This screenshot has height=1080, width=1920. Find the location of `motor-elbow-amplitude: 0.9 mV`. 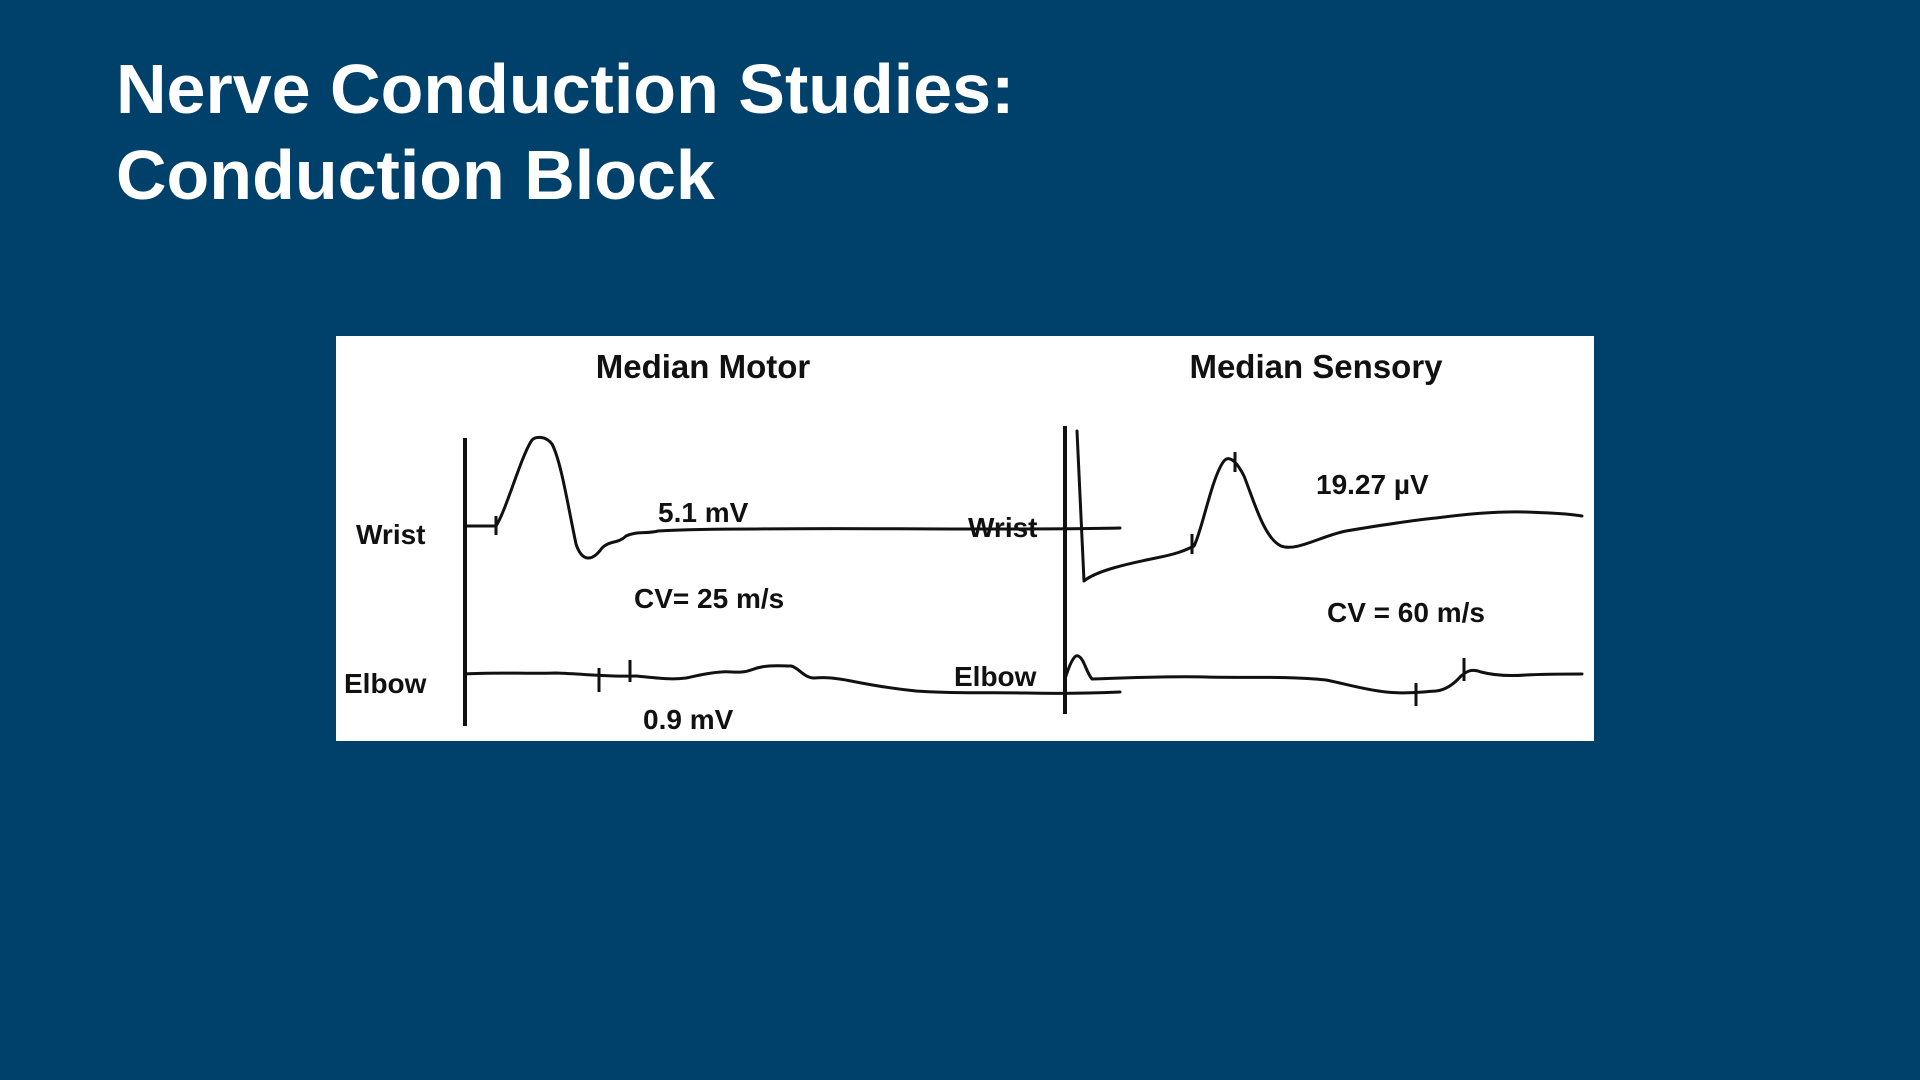

motor-elbow-amplitude: 0.9 mV is located at coordinates (688, 719).